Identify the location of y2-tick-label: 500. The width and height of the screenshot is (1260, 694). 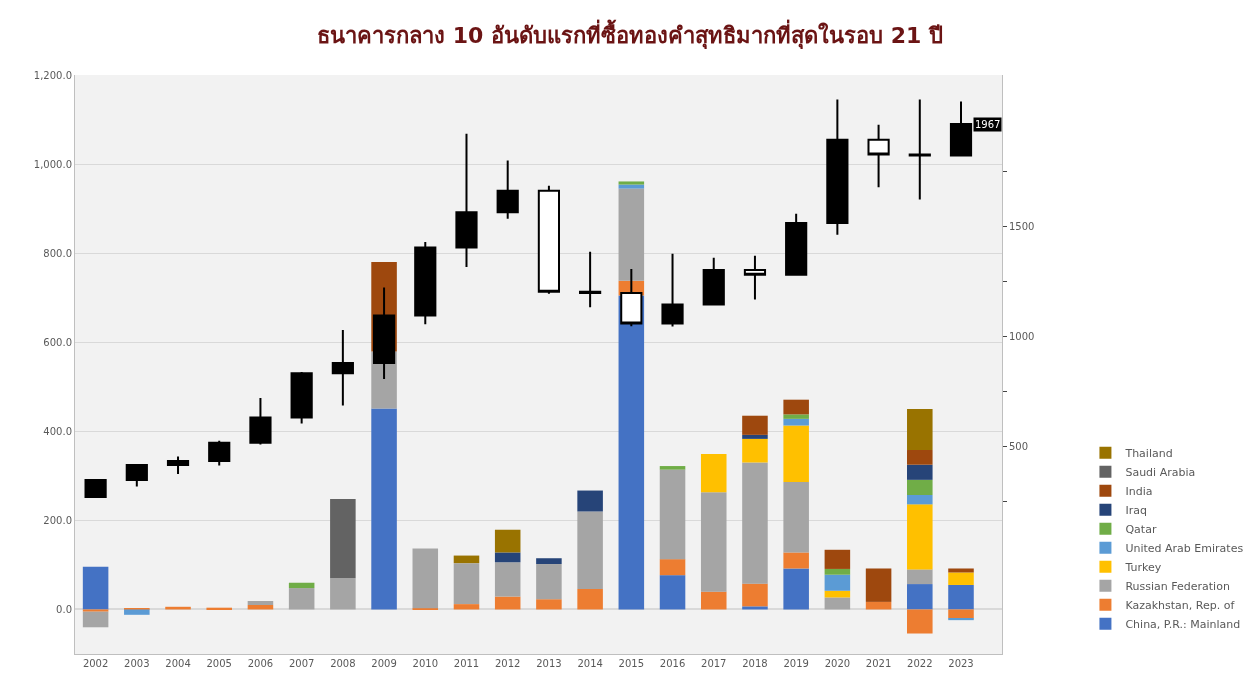
(1019, 447).